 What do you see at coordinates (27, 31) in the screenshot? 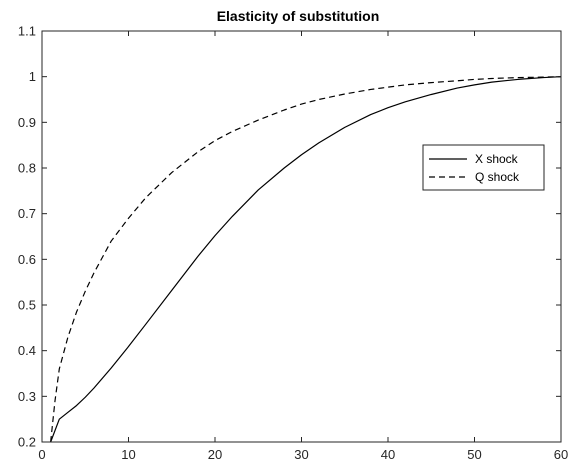
I see `y-tick-label: 1.1` at bounding box center [27, 31].